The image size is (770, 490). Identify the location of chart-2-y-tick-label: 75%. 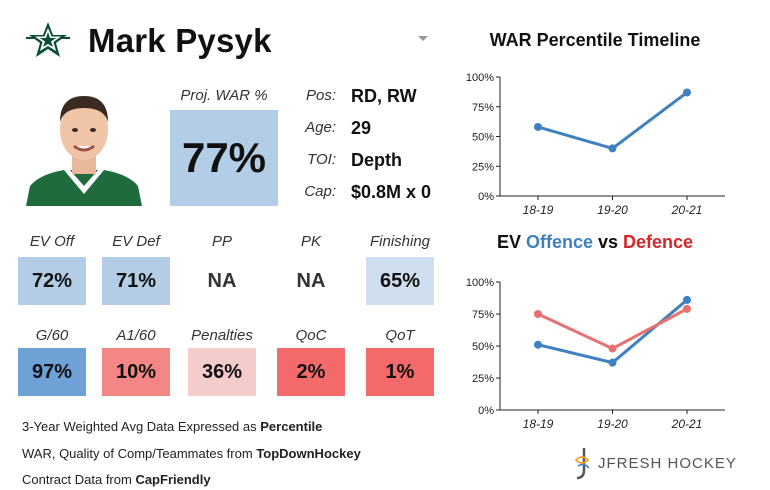
(483, 315).